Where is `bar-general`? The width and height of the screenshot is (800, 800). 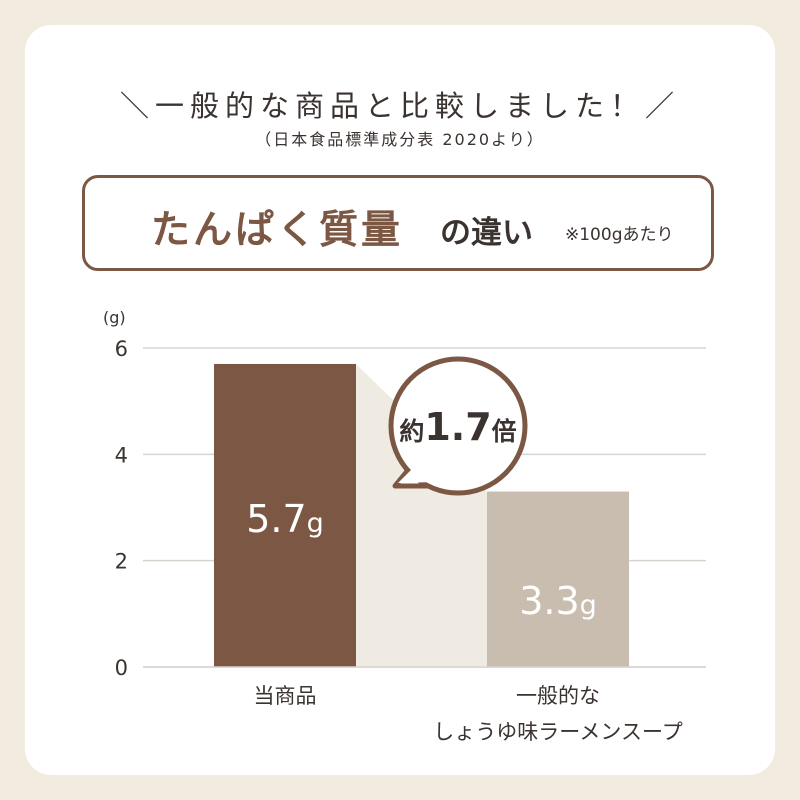 bar-general is located at coordinates (558, 579).